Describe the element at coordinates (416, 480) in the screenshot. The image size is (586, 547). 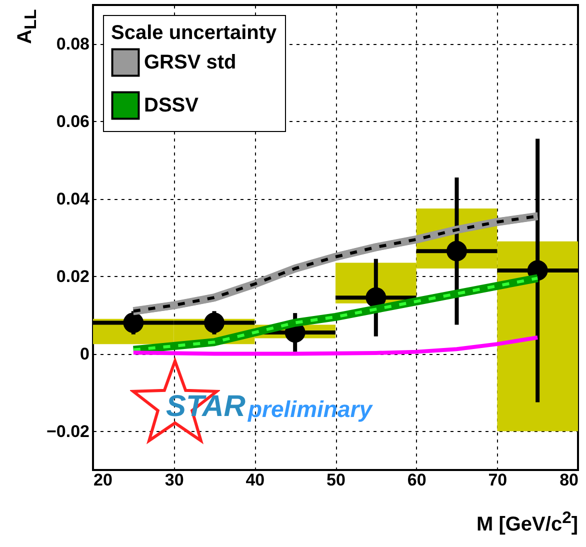
I see `x-tick-label: 60` at that location.